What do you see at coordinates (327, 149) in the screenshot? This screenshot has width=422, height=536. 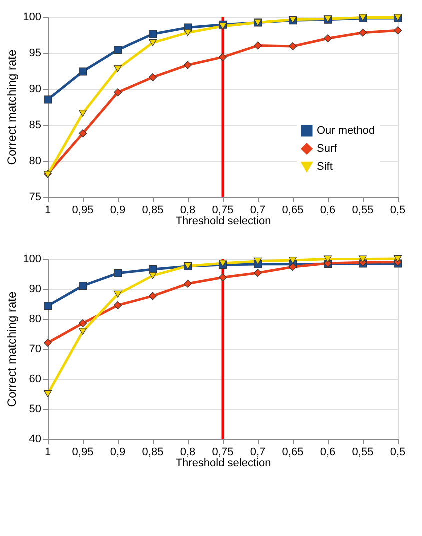 I see `legend-label: Surf` at bounding box center [327, 149].